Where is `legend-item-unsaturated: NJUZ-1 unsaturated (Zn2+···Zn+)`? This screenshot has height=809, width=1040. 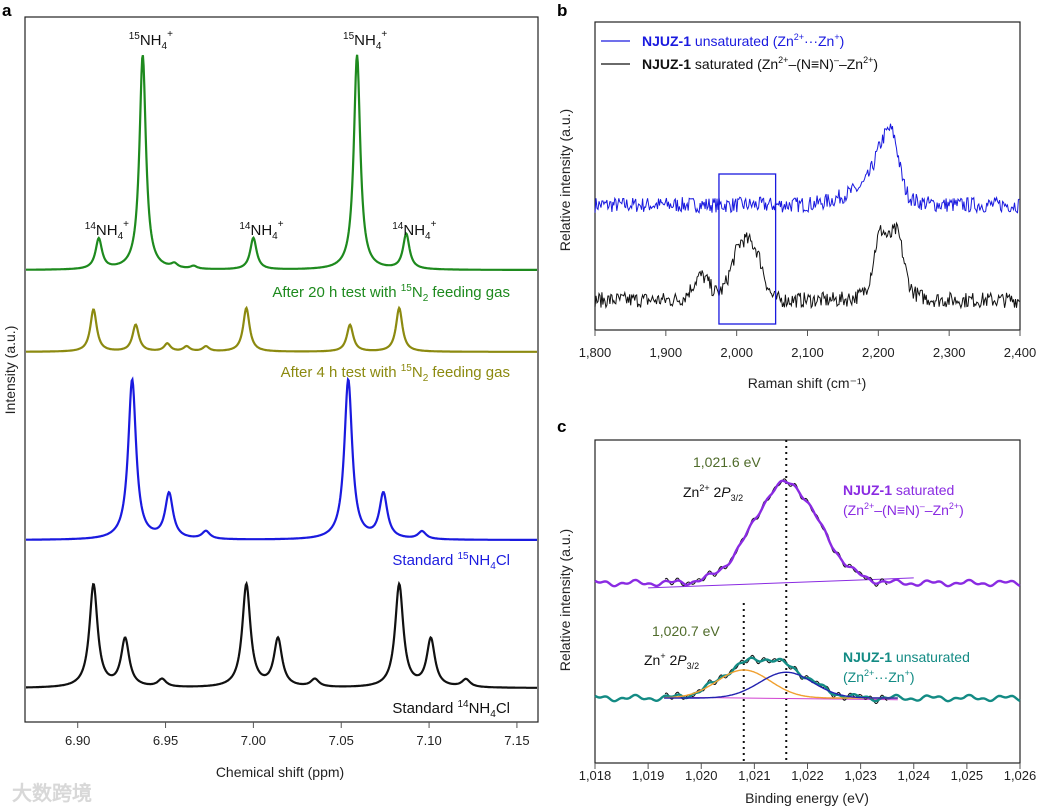
legend-item-unsaturated: NJUZ-1 unsaturated (Zn2+···Zn+) is located at coordinates (722, 40).